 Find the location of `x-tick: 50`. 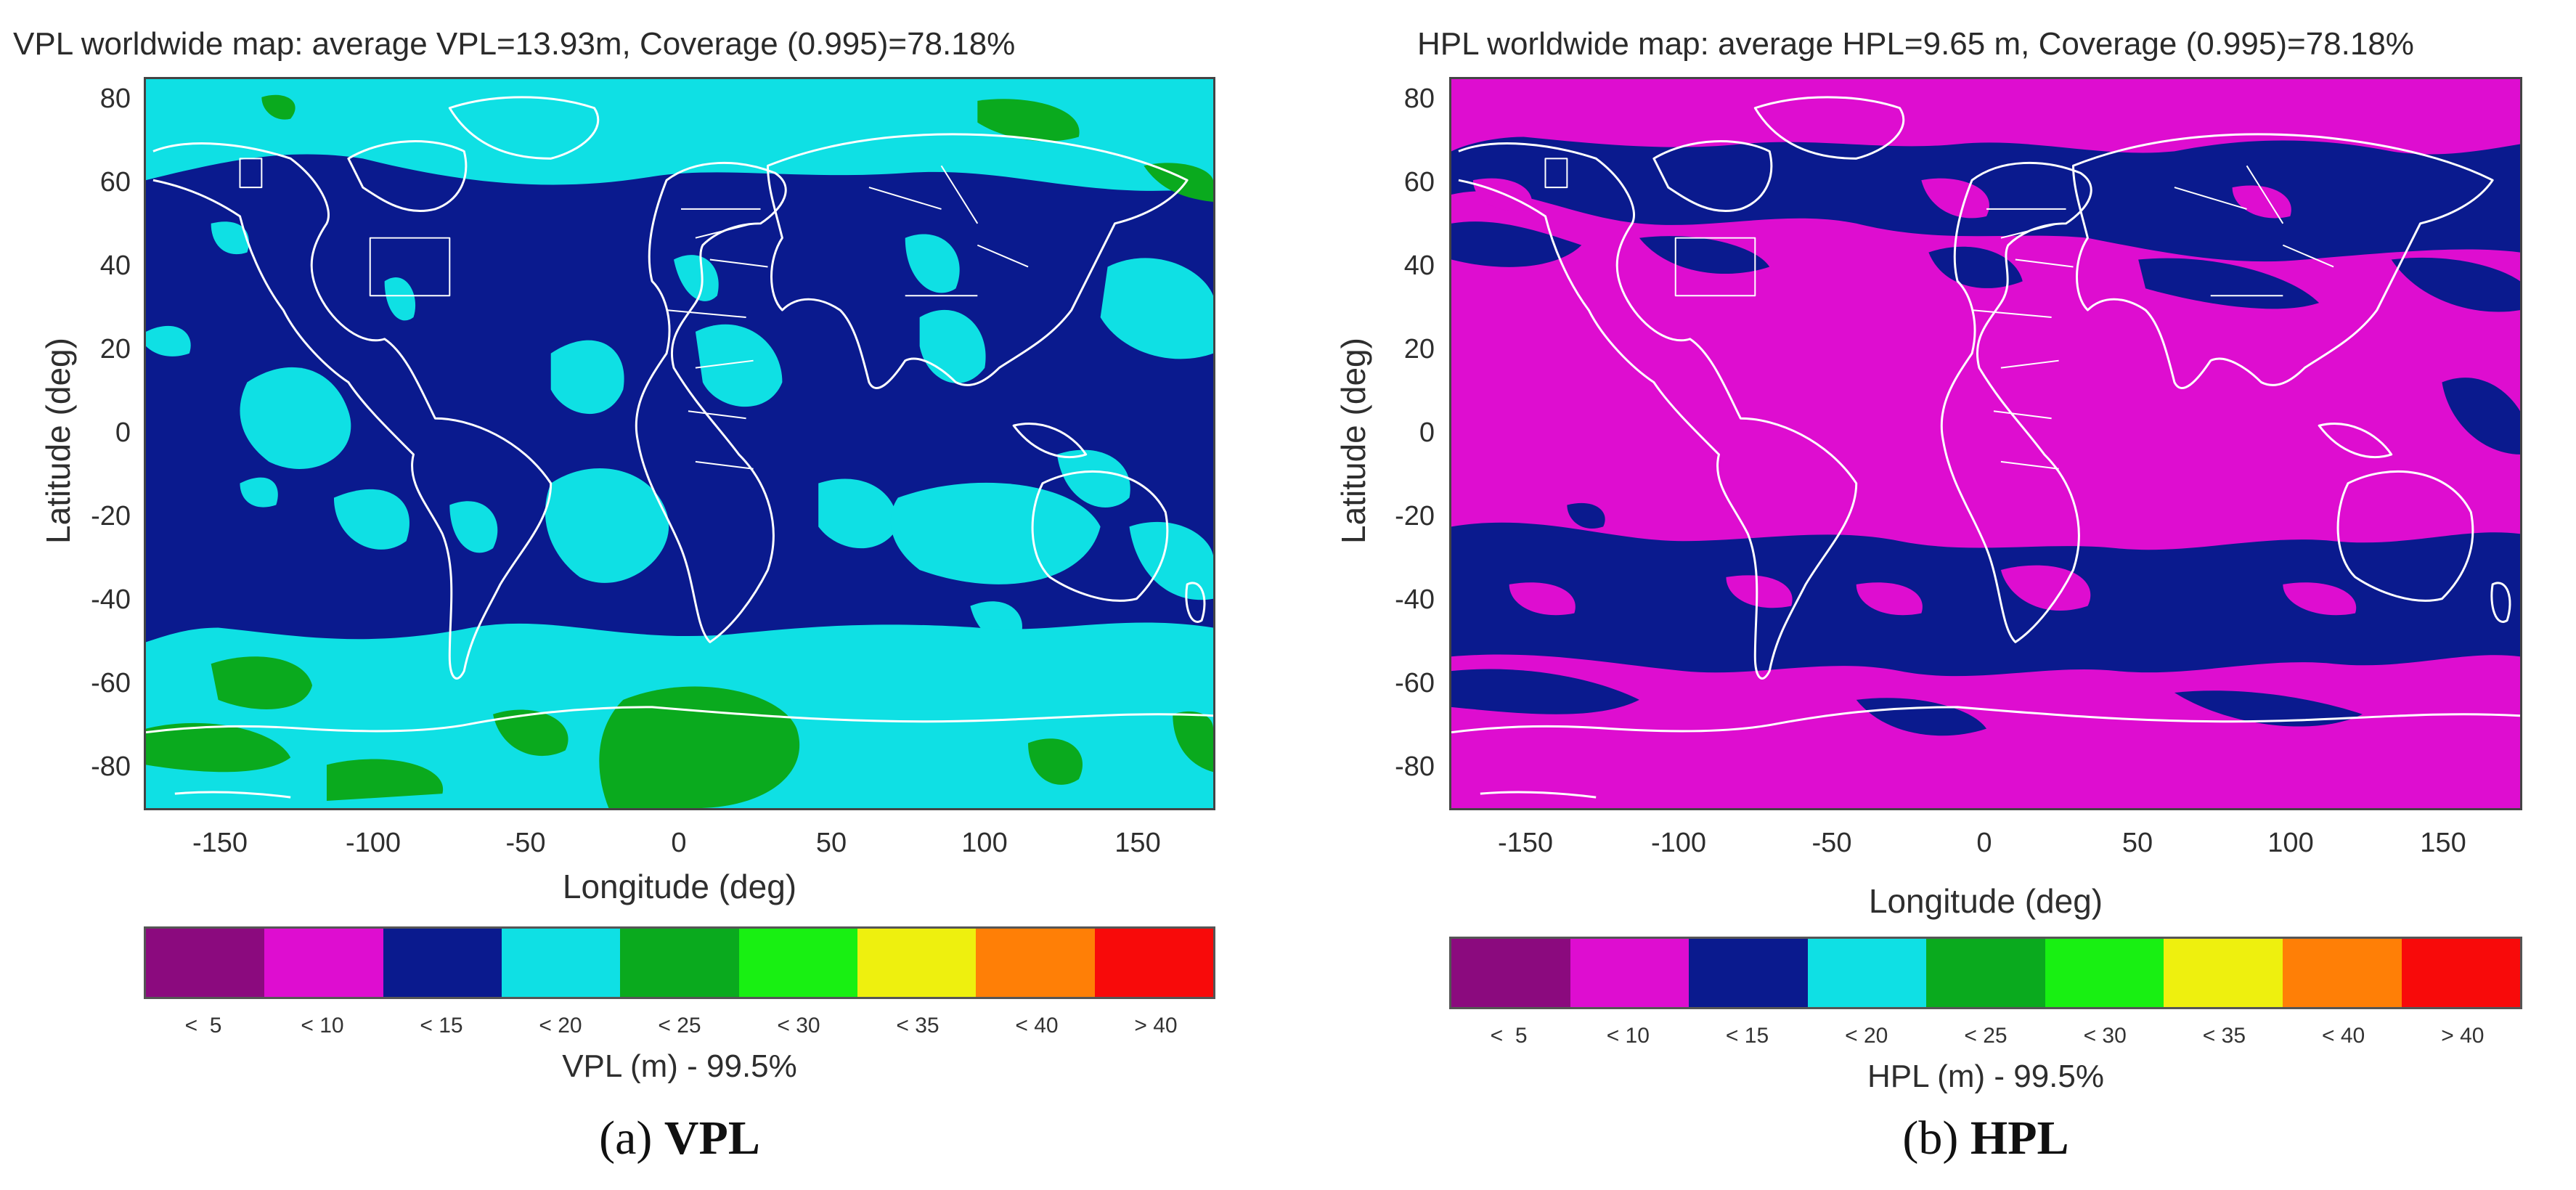

x-tick: 50 is located at coordinates (2137, 843).